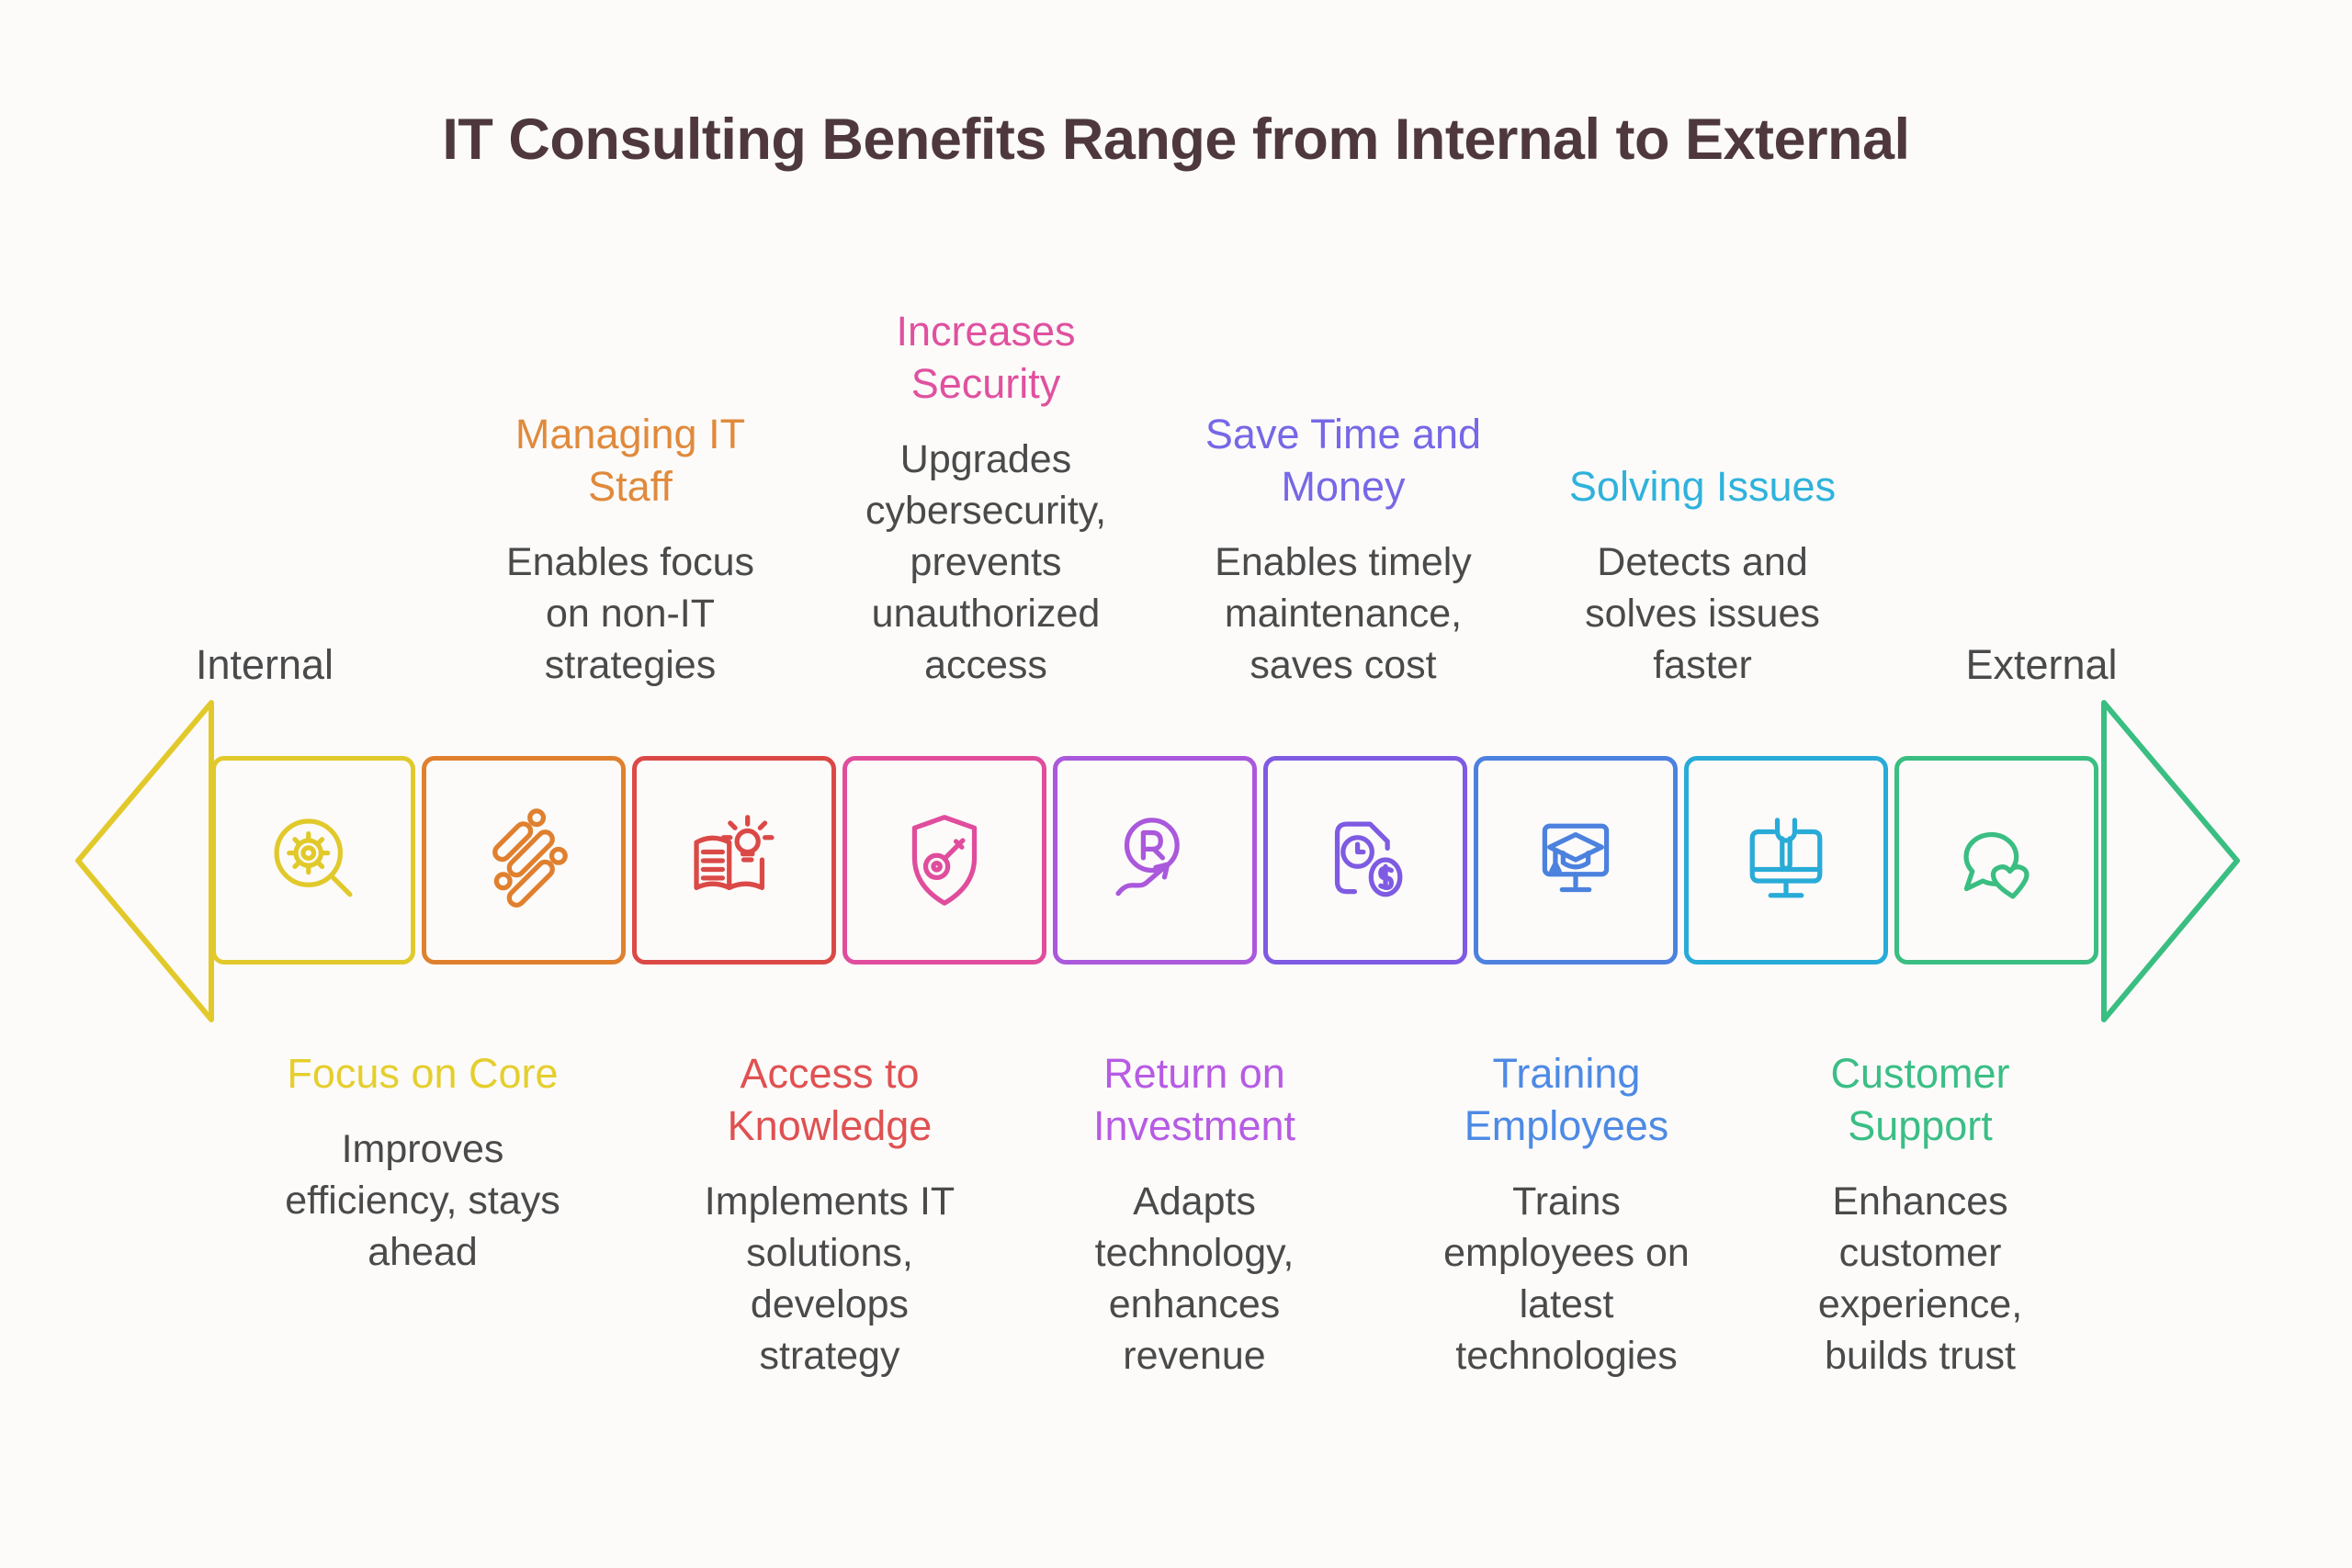  I want to click on bottom-heading: Customer Support, so click(1920, 1100).